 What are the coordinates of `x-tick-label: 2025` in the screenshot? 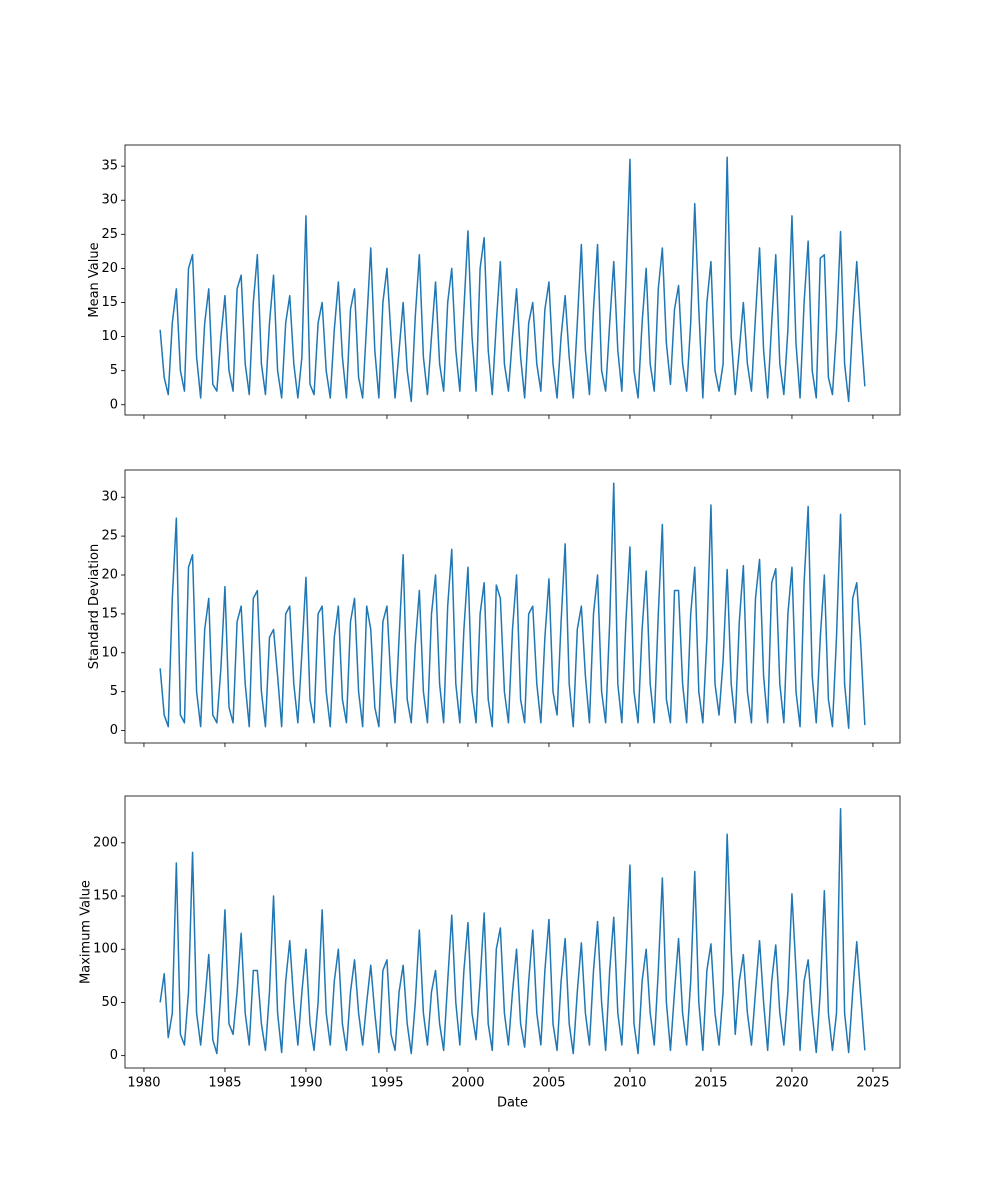 It's located at (872, 1083).